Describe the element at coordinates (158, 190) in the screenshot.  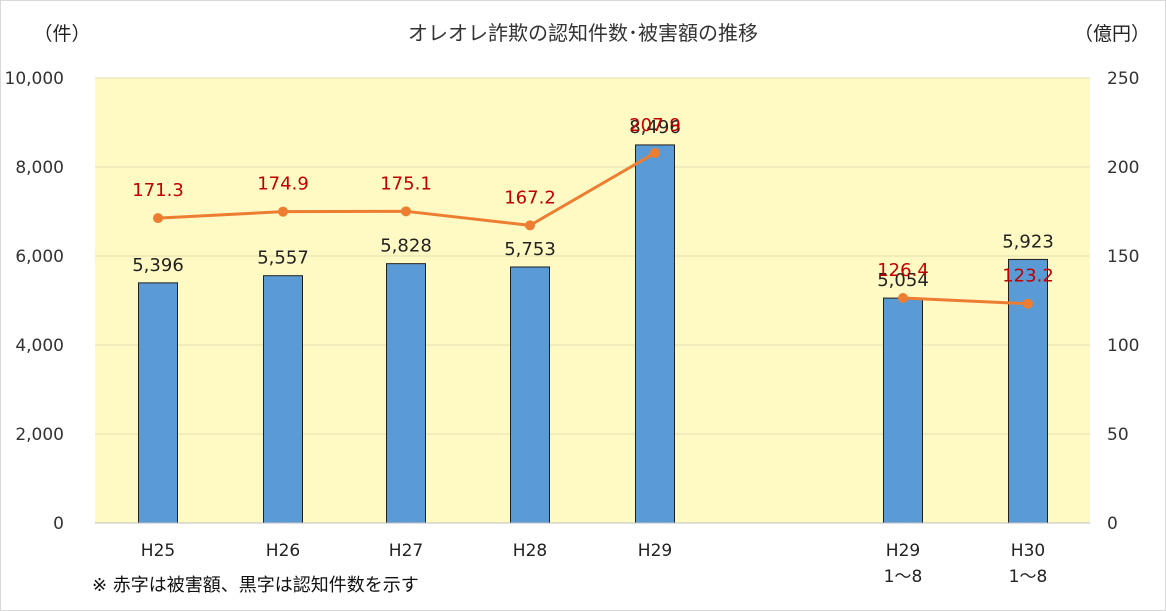
I see `line-value-label: 171.3` at that location.